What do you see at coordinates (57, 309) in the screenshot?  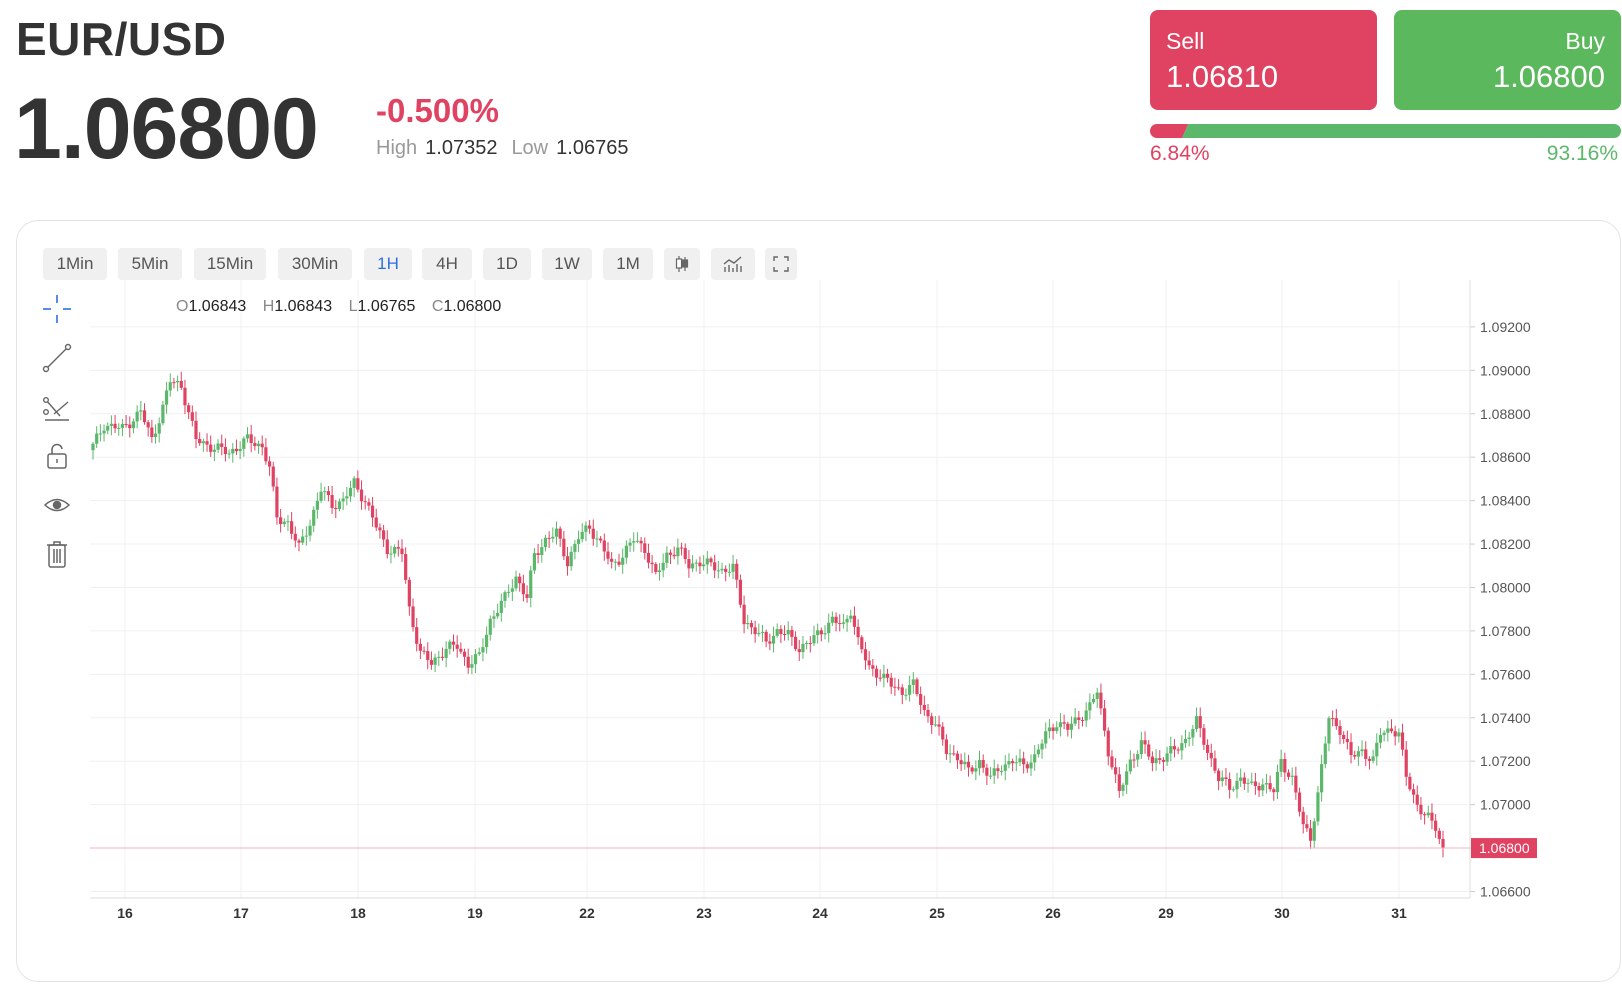 I see `crosshair-icon` at bounding box center [57, 309].